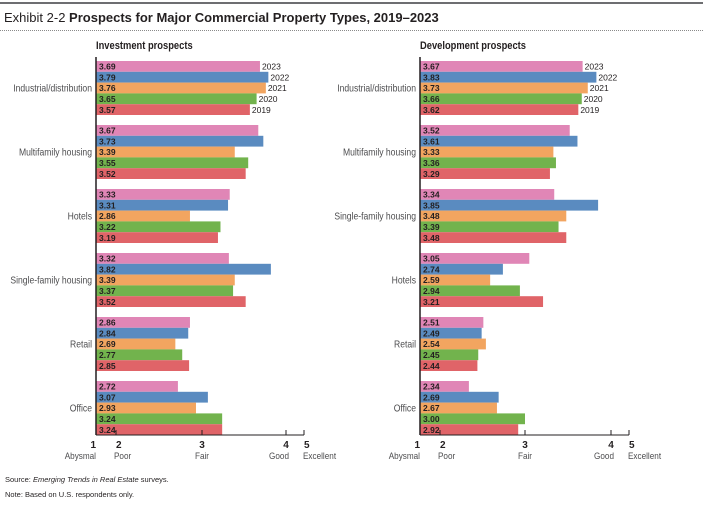  I want to click on x-tick-label: 3, so click(202, 445).